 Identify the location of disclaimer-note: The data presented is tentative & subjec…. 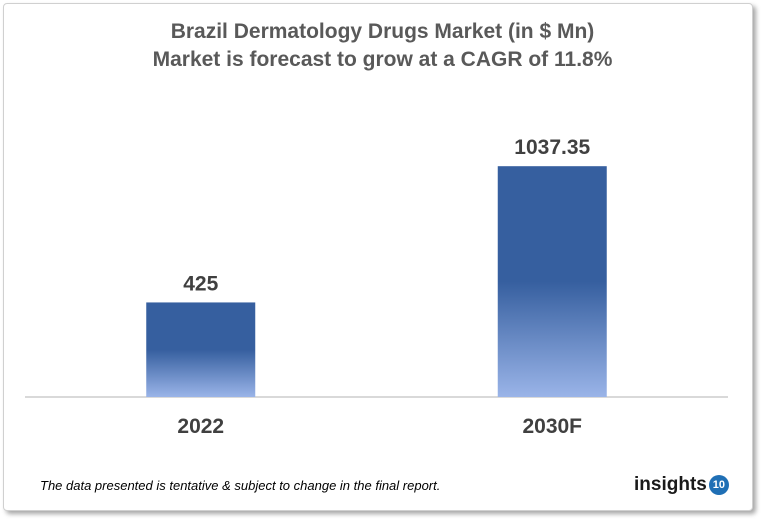
(240, 485).